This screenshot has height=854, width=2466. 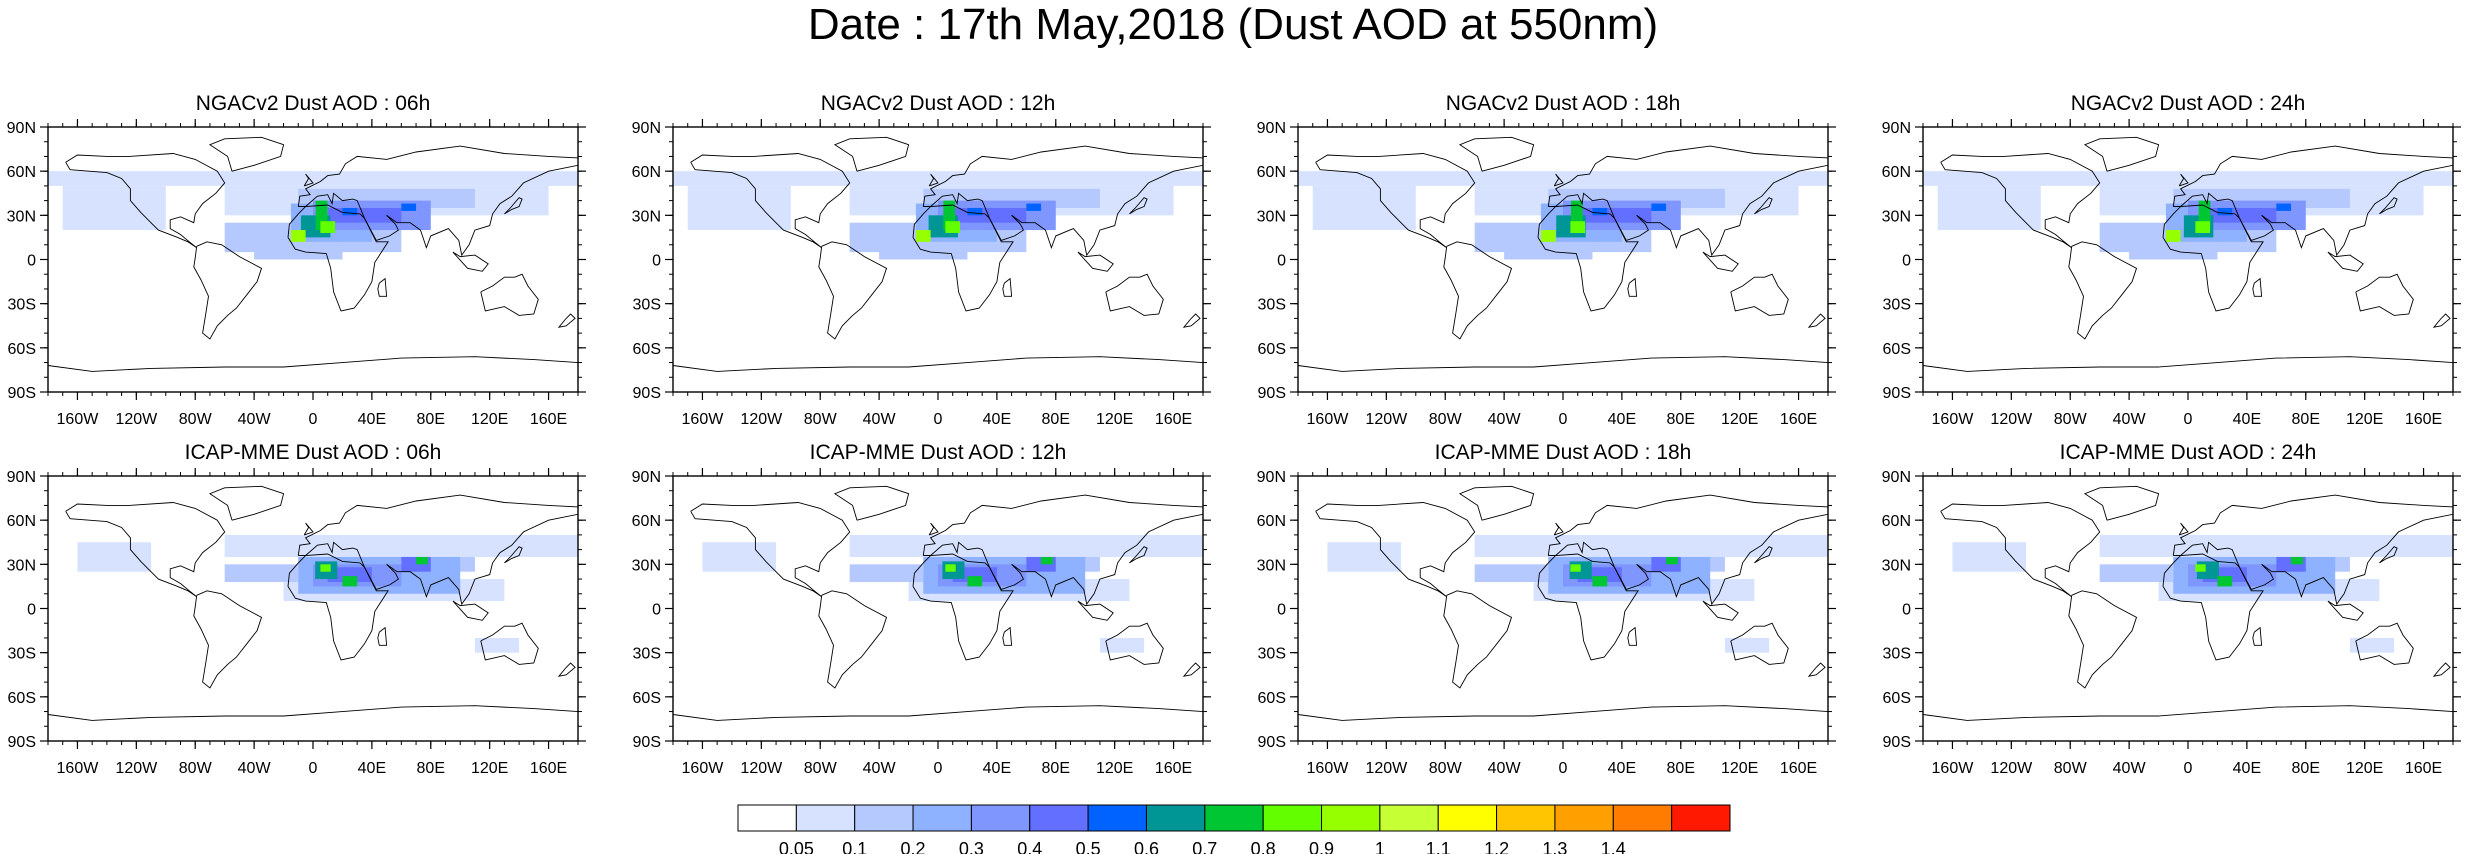 I want to click on figure-title: Date : 17th May,2018 (Dust AOD at 550nm), so click(x=1233, y=24).